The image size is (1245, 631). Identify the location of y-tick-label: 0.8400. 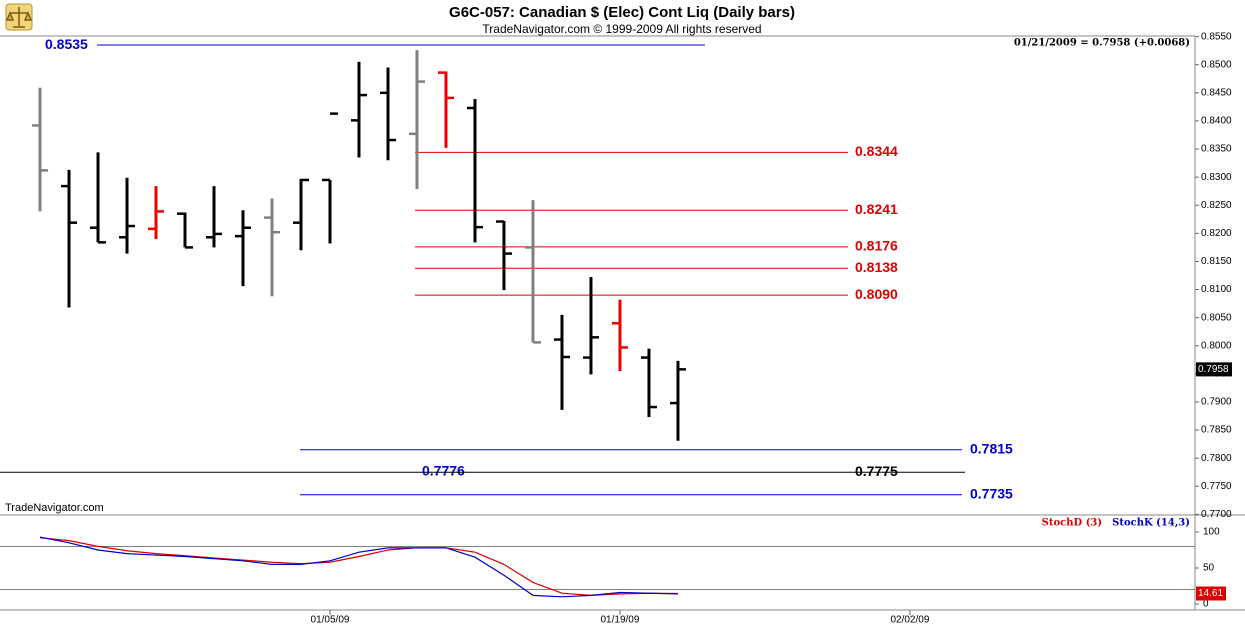
(1216, 121).